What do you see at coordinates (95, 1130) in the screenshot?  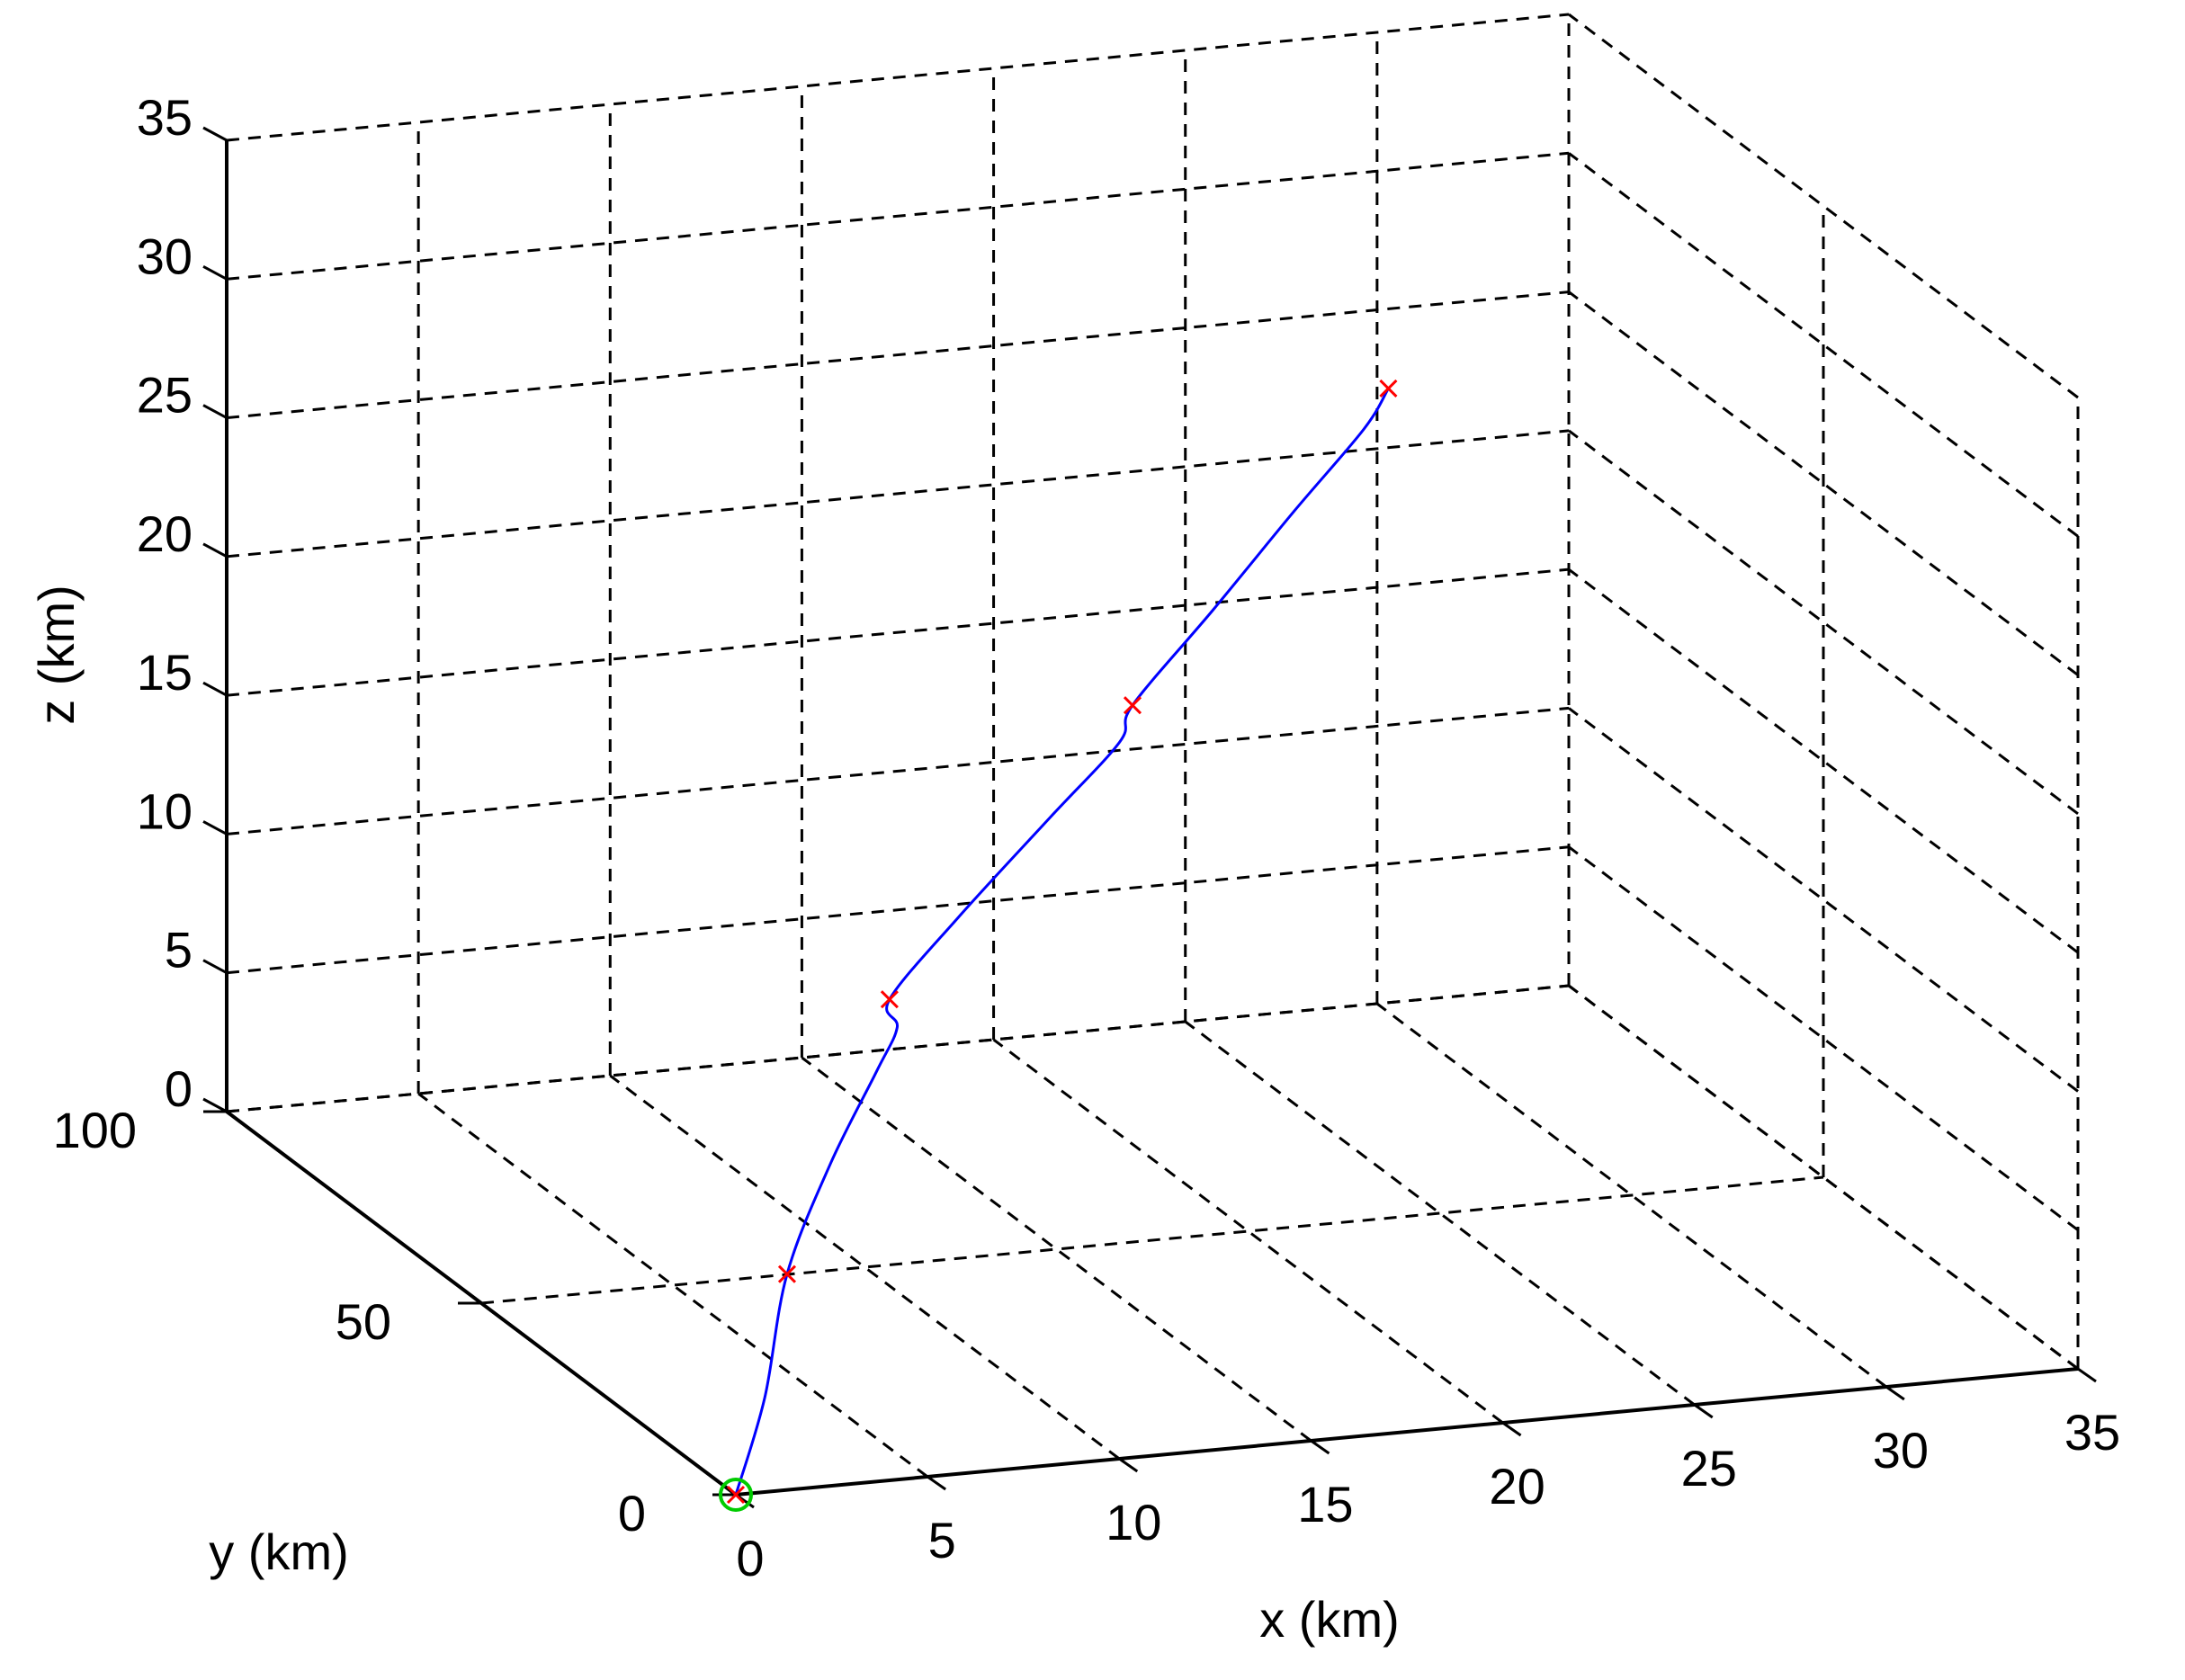 I see `y-tick-label: 100` at bounding box center [95, 1130].